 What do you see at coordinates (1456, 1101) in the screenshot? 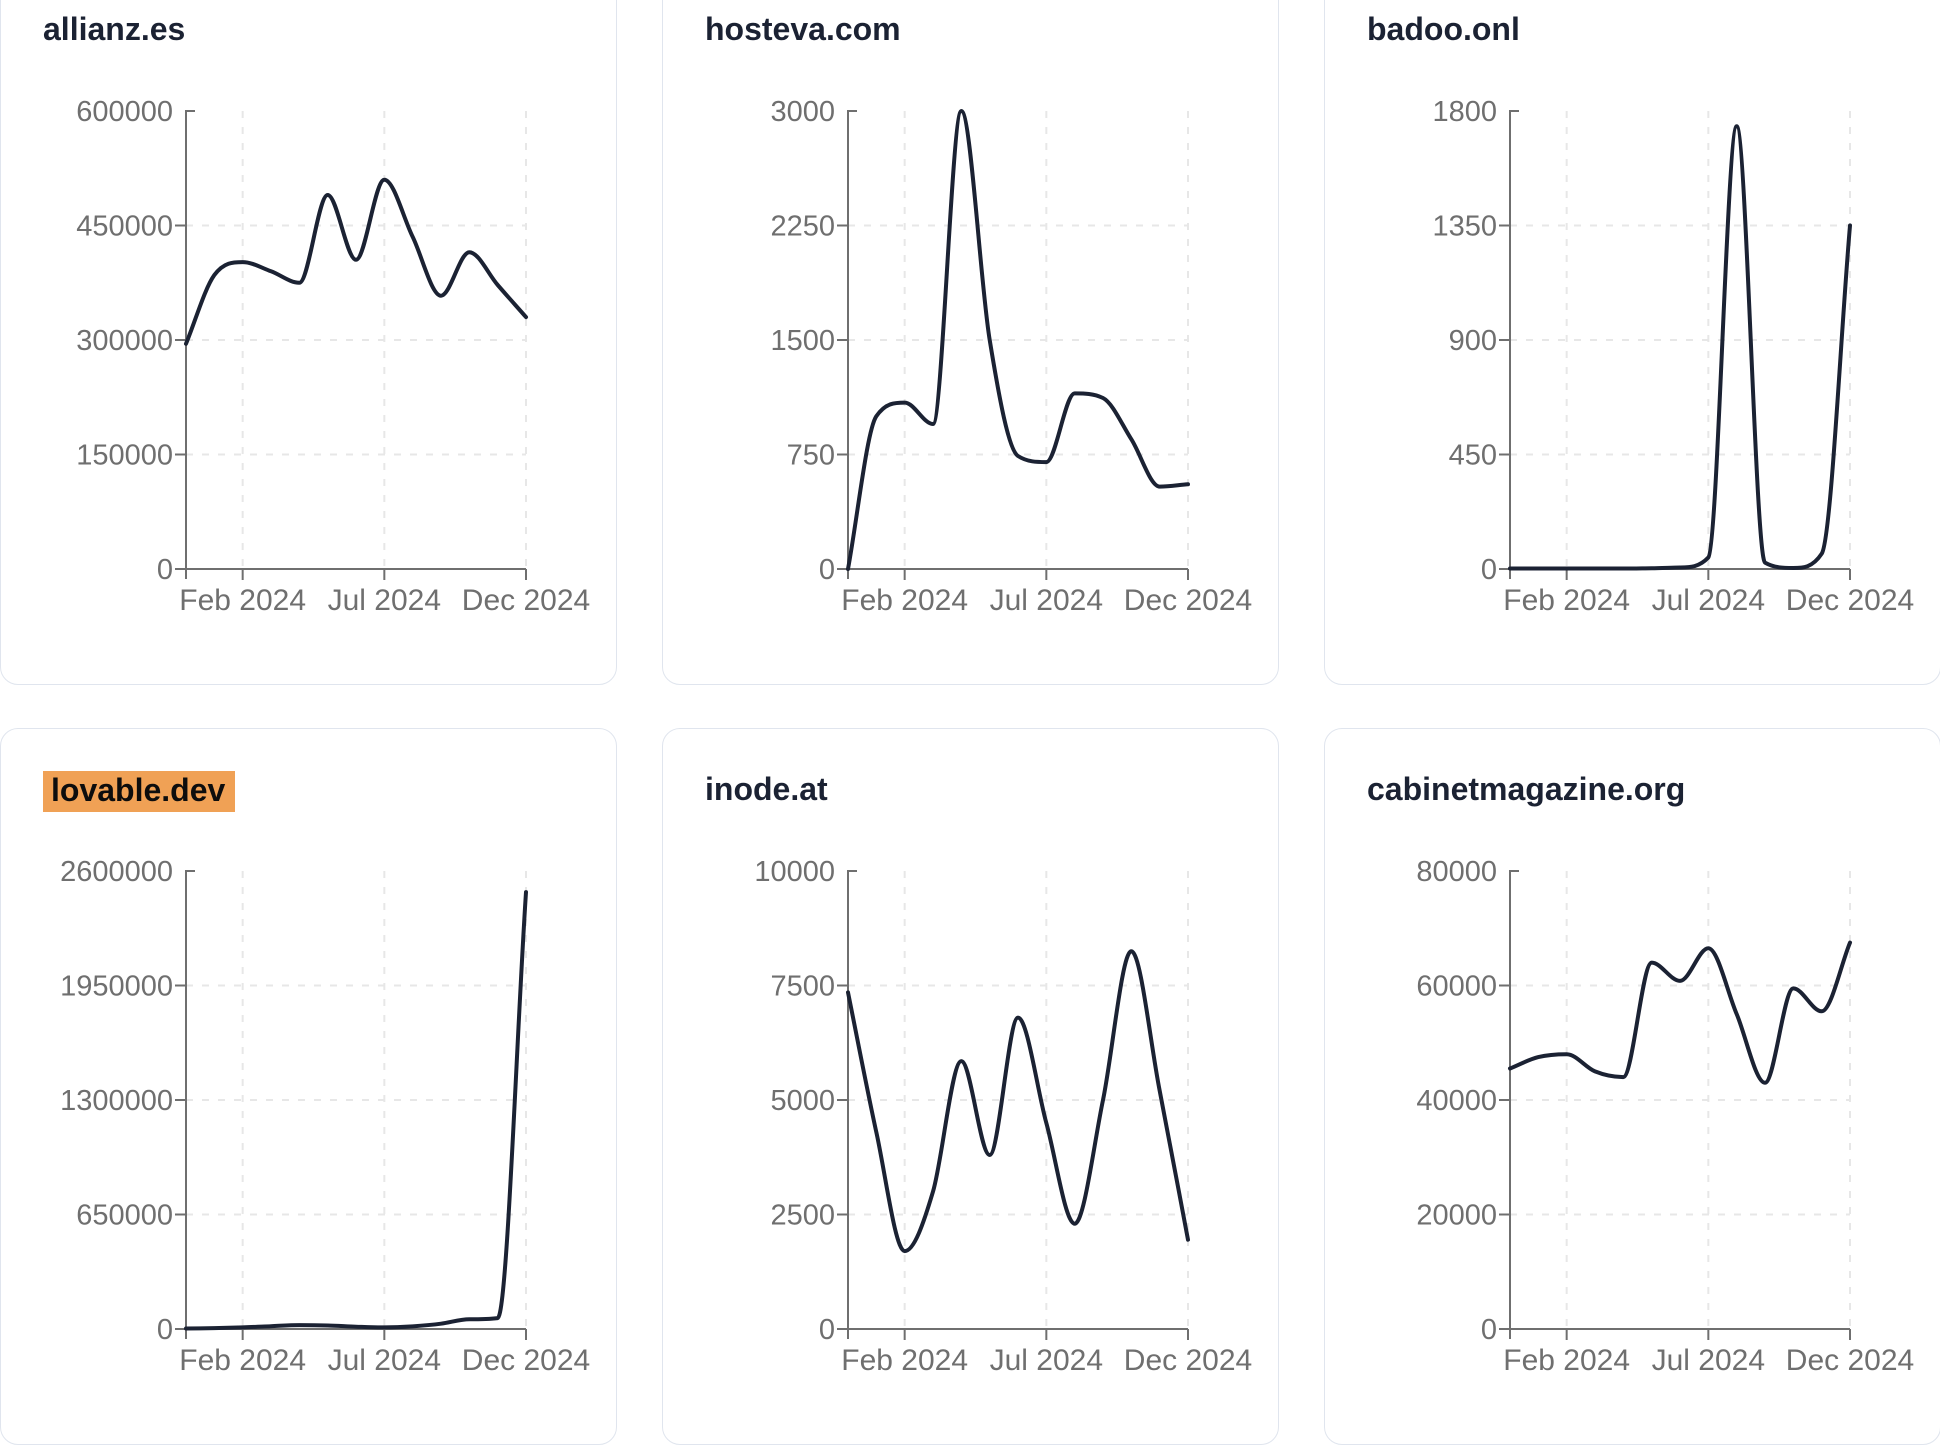
I see `y-tick-label: 40000` at bounding box center [1456, 1101].